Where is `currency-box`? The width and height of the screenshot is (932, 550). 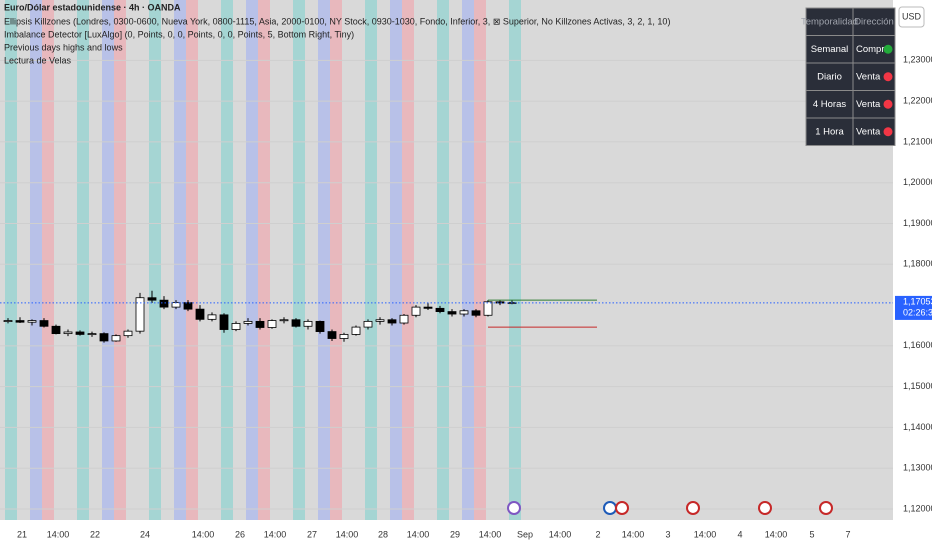
currency-box is located at coordinates (911, 17).